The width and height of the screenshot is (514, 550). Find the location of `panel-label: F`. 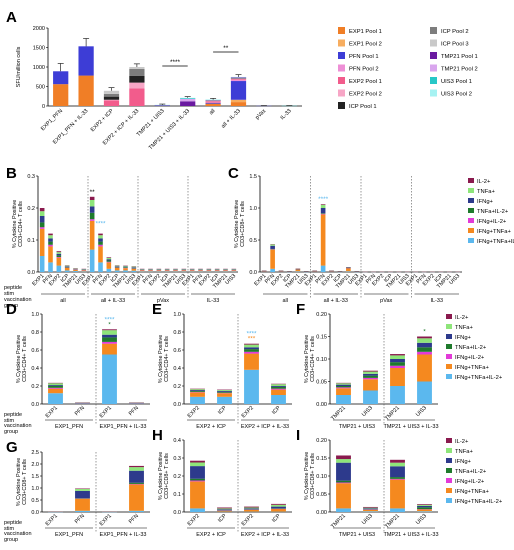

panel-label: F is located at coordinates (300, 309).